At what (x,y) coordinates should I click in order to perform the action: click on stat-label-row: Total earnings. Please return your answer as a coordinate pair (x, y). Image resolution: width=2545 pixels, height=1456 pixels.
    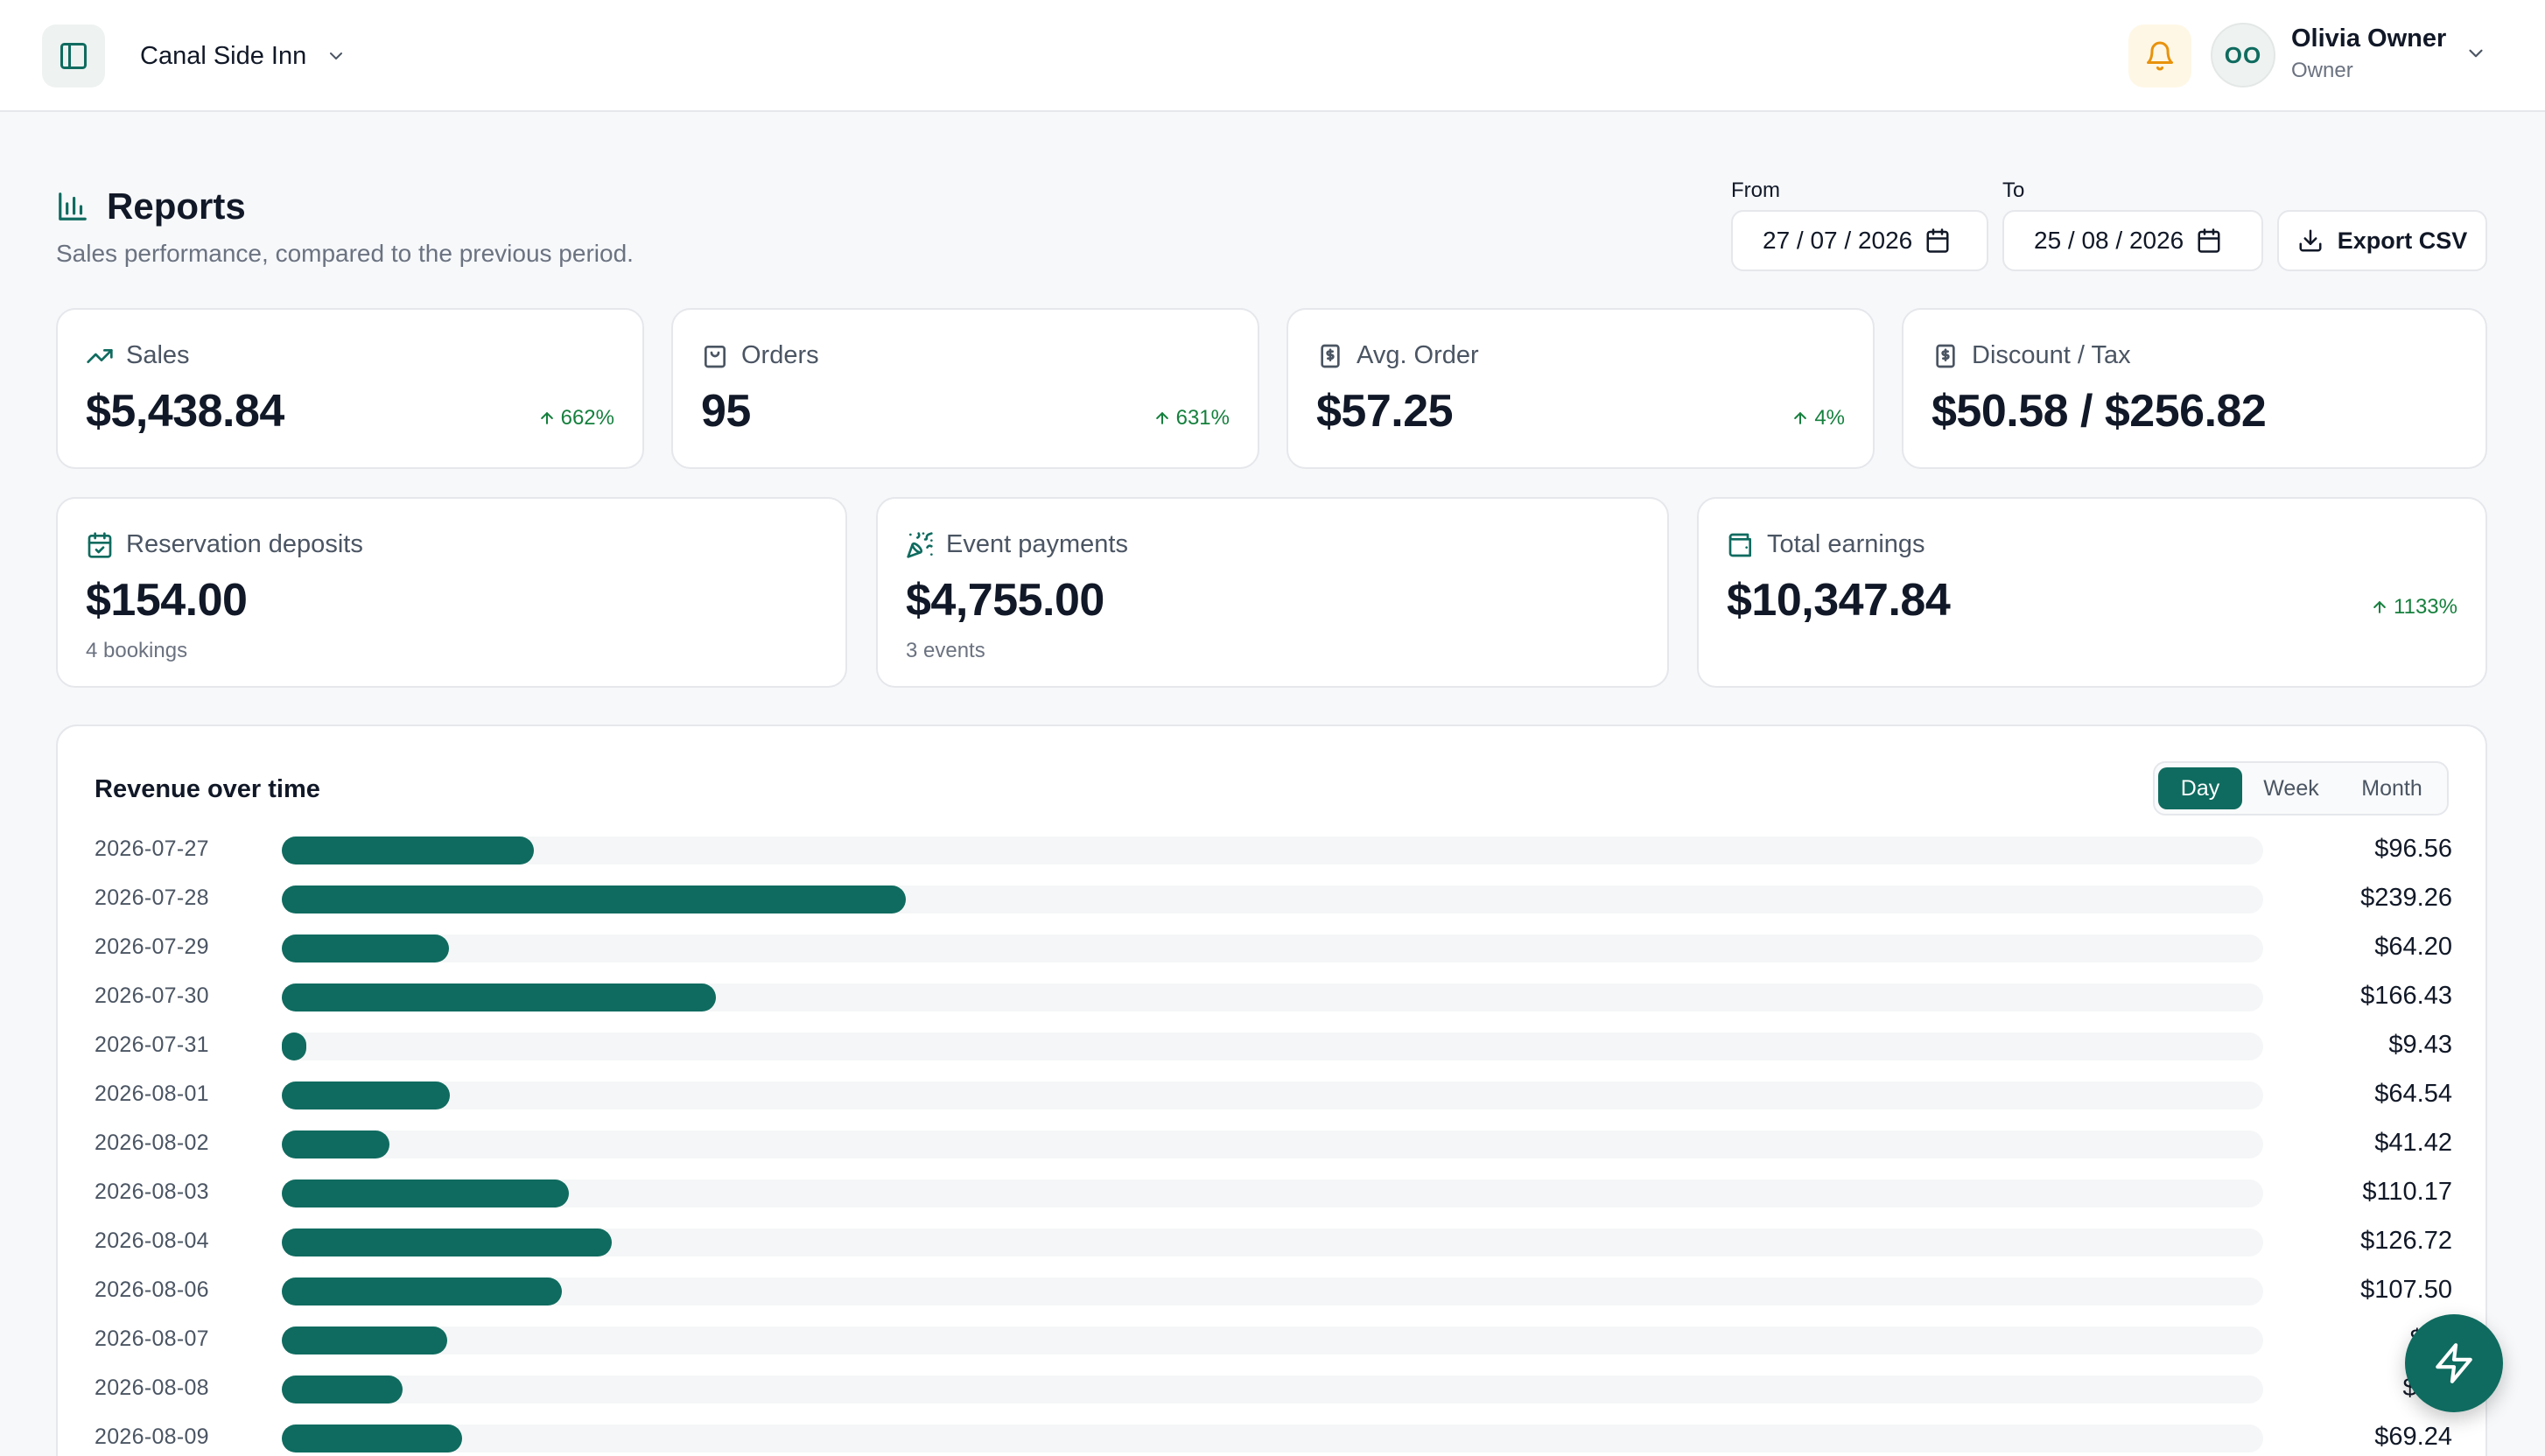
    Looking at the image, I should click on (1826, 544).